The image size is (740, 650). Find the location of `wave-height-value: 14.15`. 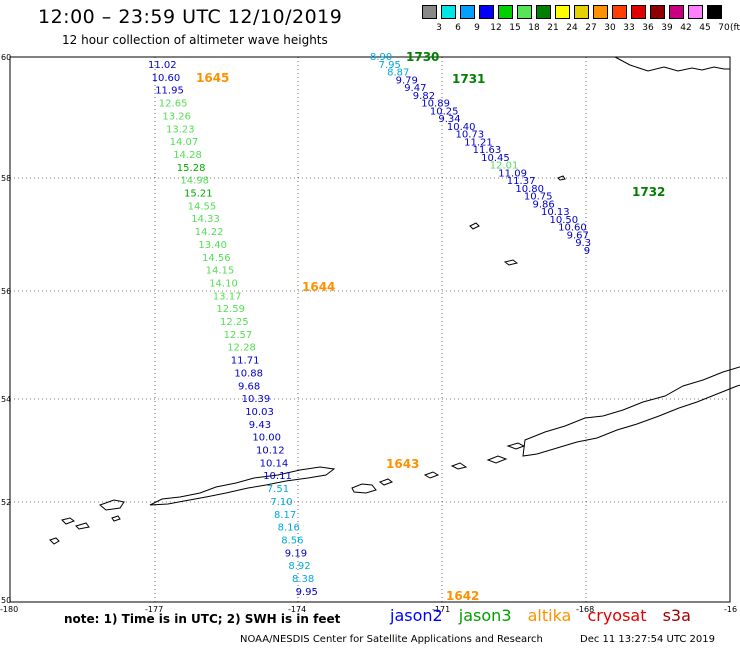

wave-height-value: 14.15 is located at coordinates (220, 271).